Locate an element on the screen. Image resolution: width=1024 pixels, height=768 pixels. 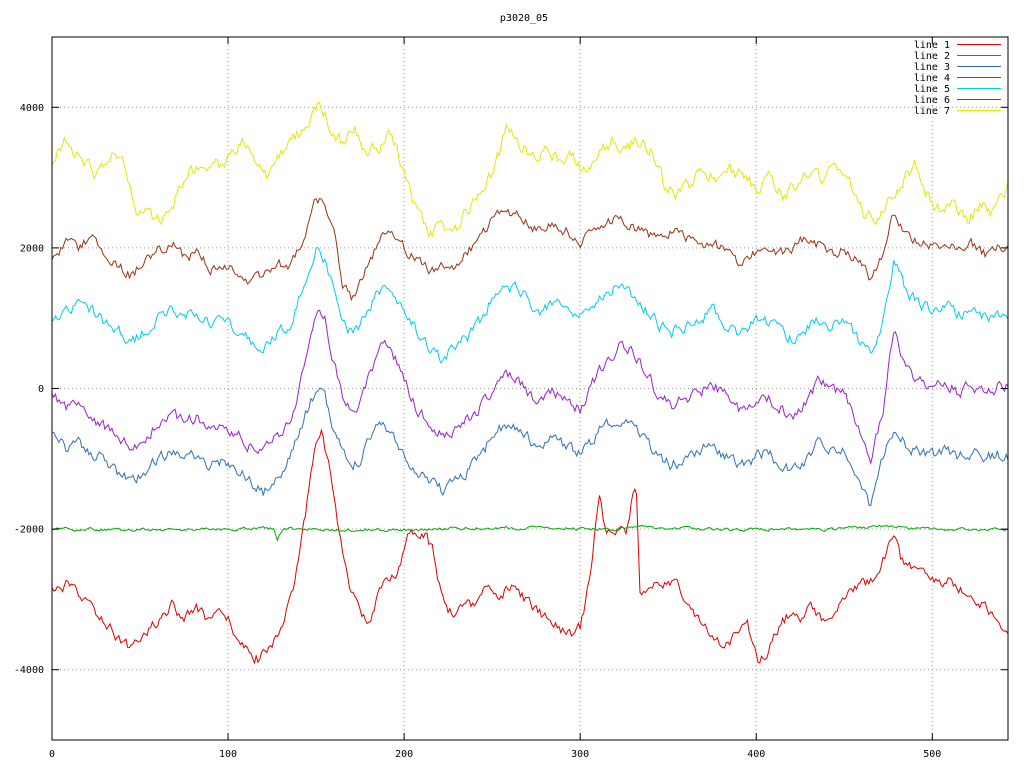
legend-label: line 1 is located at coordinates (932, 45).